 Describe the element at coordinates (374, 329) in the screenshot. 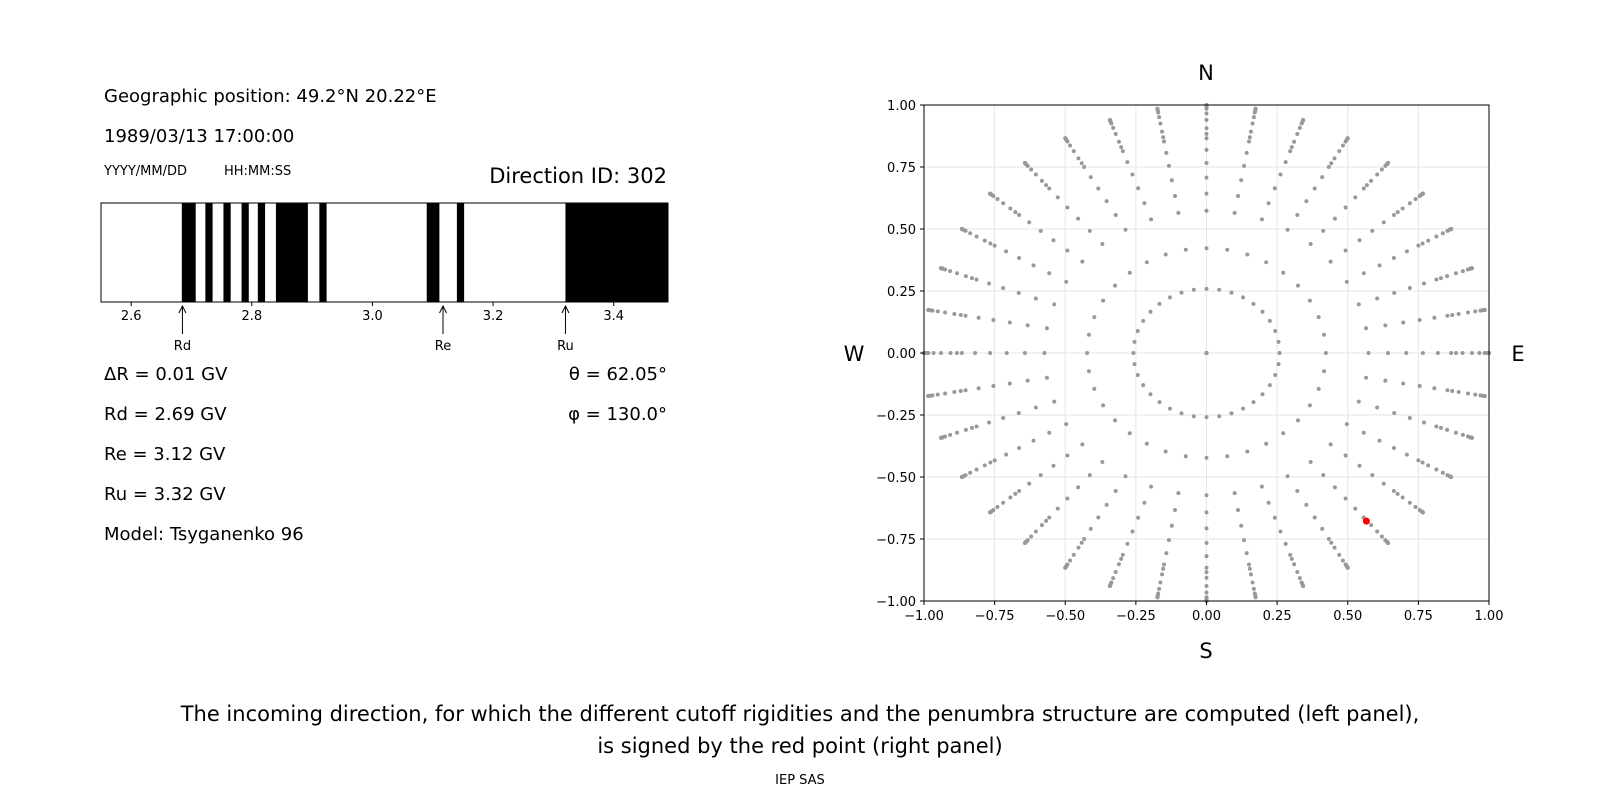

I see `penumbra-markers: Rd Re Ru` at that location.